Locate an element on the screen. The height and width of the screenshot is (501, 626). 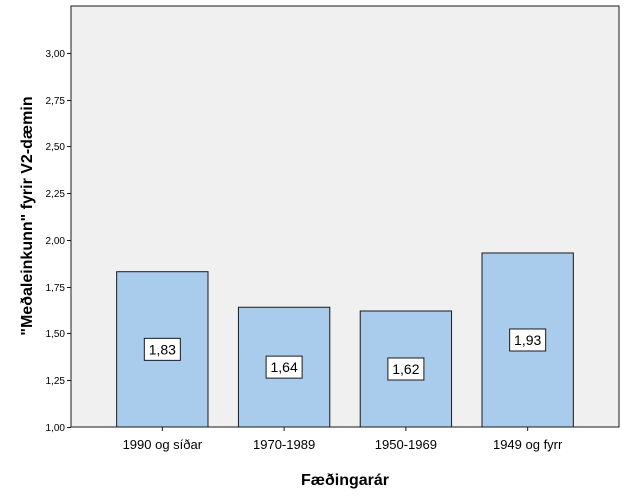
x-tick-label: 1949 og fyrr is located at coordinates (528, 444).